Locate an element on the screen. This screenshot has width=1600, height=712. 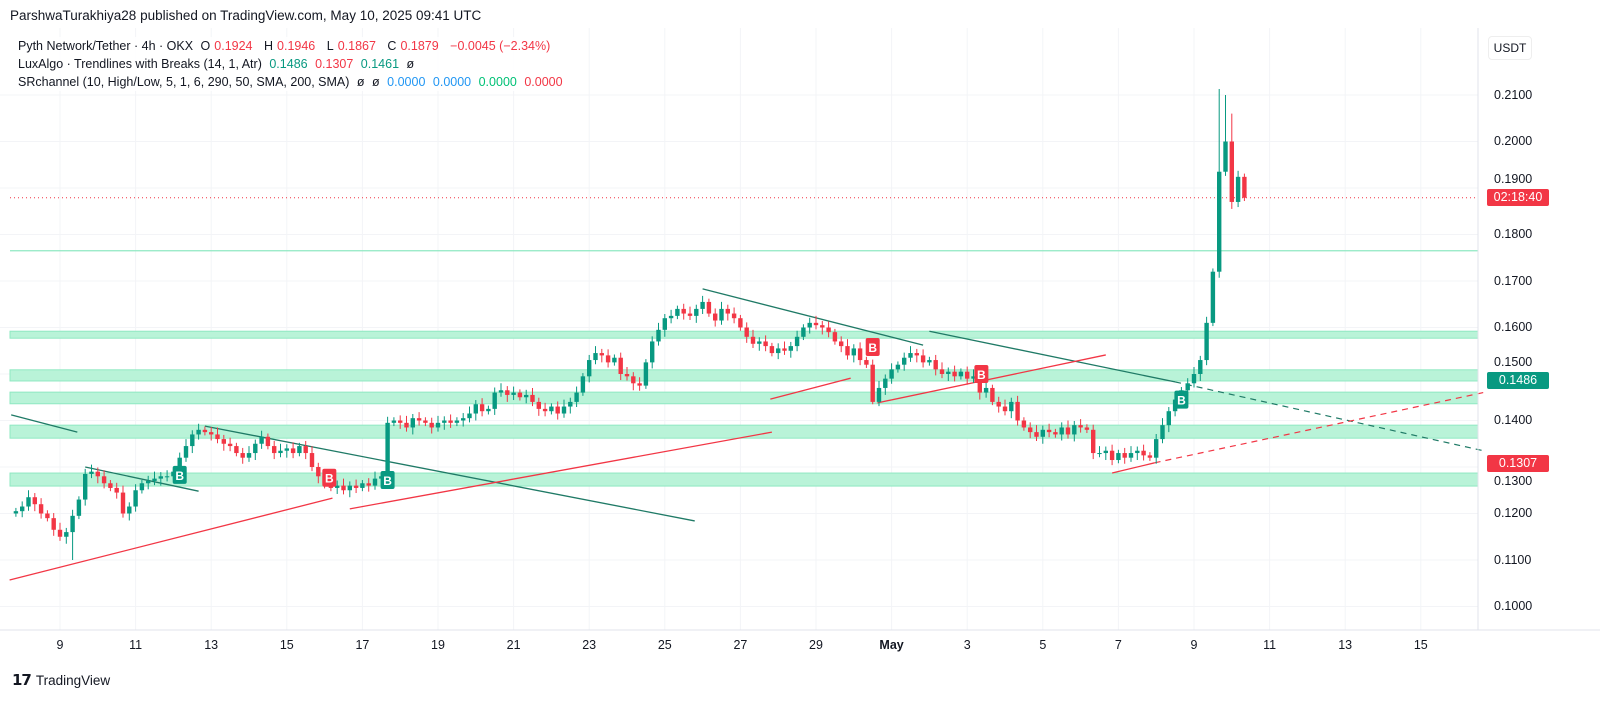
time-tick-label: 17 is located at coordinates (362, 645).